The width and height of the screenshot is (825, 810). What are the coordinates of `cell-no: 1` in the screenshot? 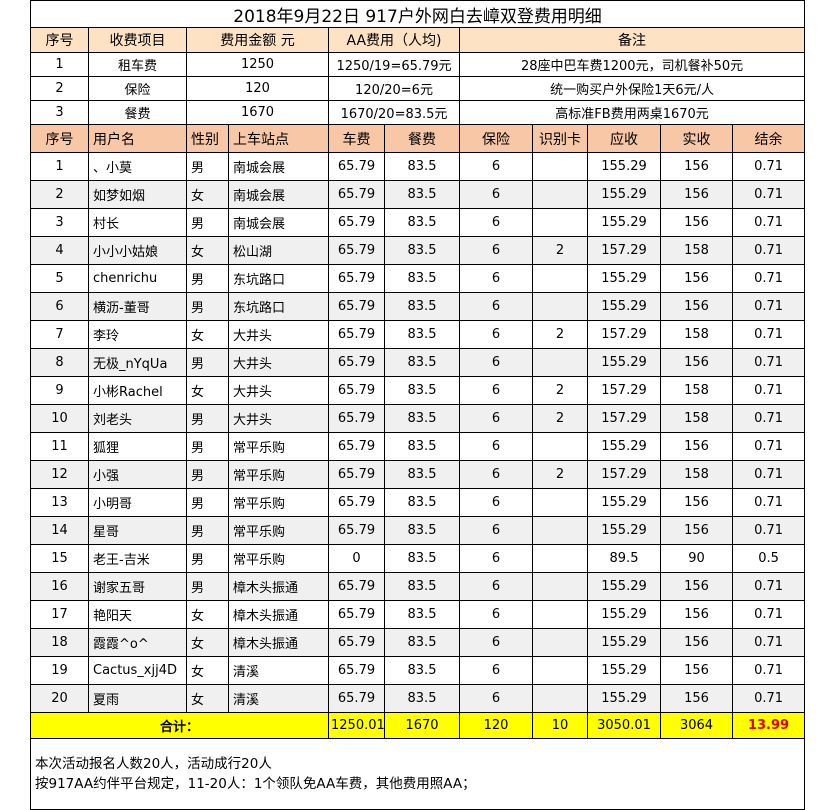 It's located at (59, 166).